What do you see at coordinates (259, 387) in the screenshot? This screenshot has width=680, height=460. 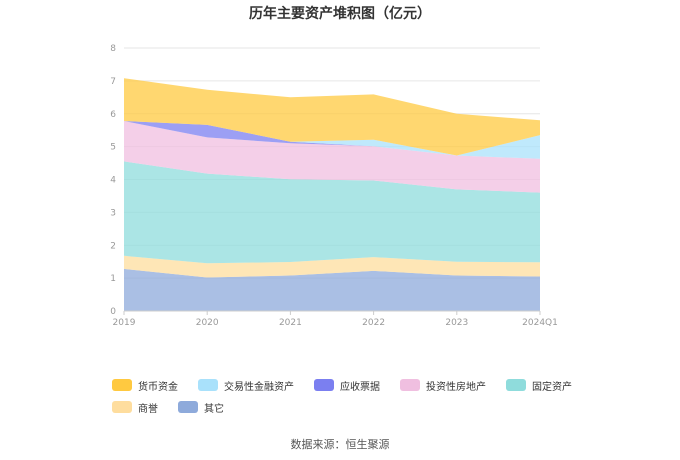 I see `legend-label: 交易性金融资产` at bounding box center [259, 387].